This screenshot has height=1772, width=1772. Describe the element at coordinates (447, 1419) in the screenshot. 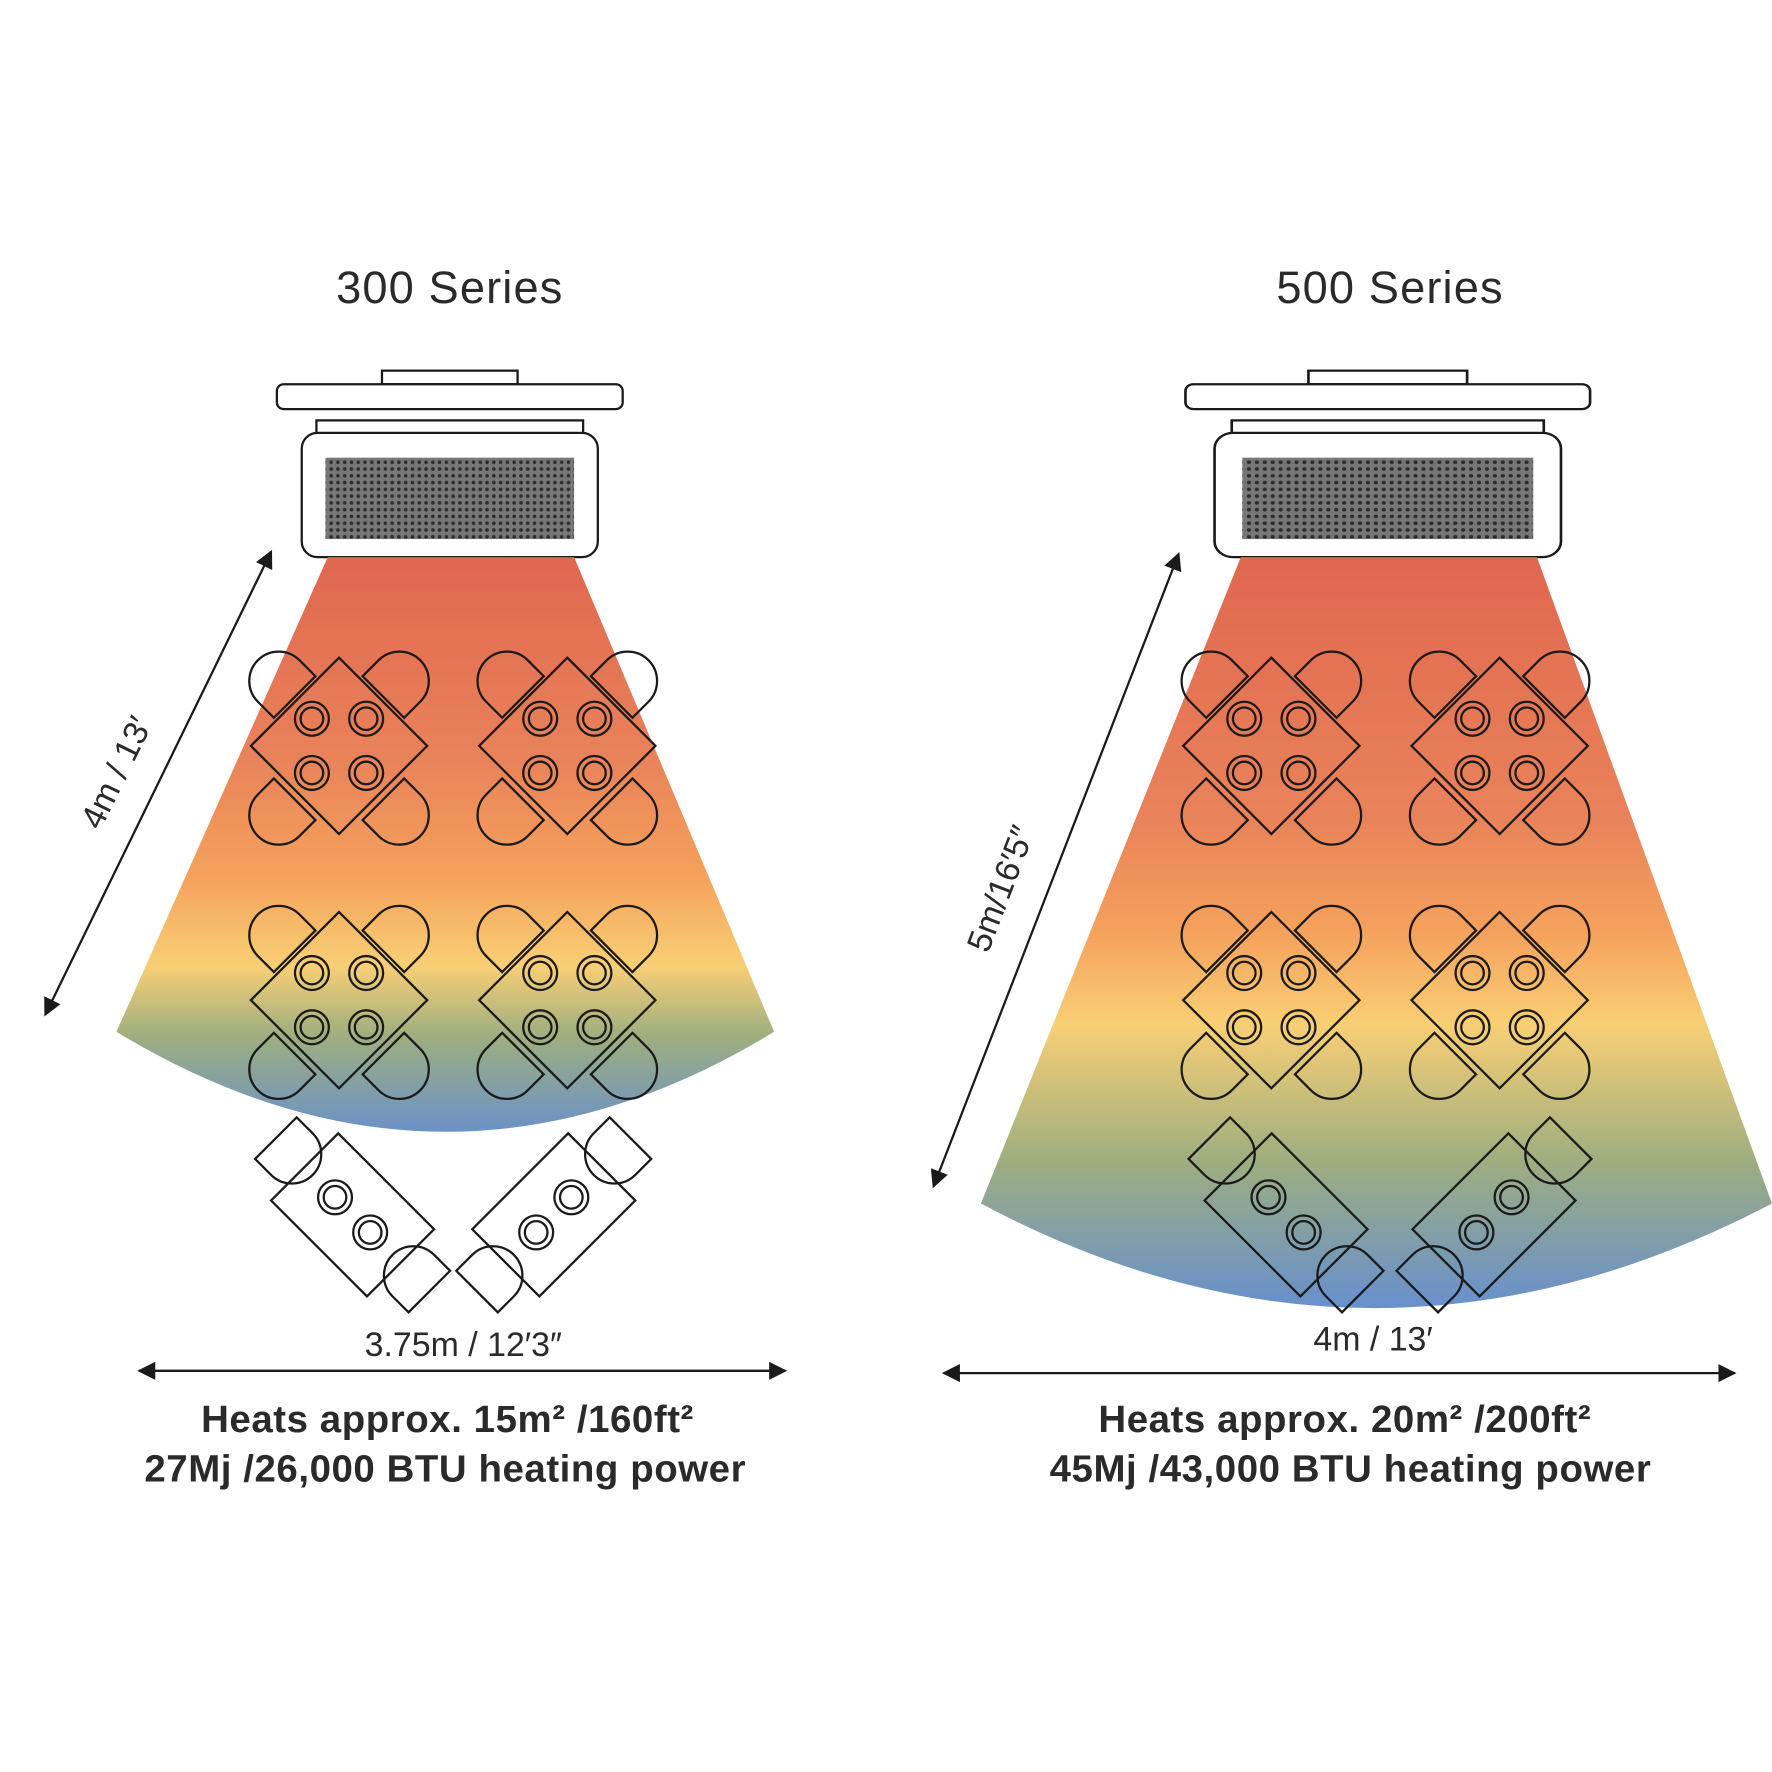

I see `area-line: Heats approx. 15m² /160ft²` at that location.